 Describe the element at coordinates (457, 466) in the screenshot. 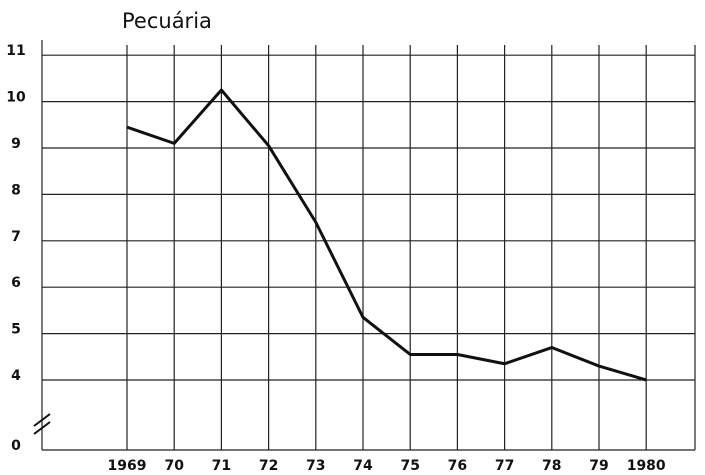

I see `x-tick-label: 76` at that location.